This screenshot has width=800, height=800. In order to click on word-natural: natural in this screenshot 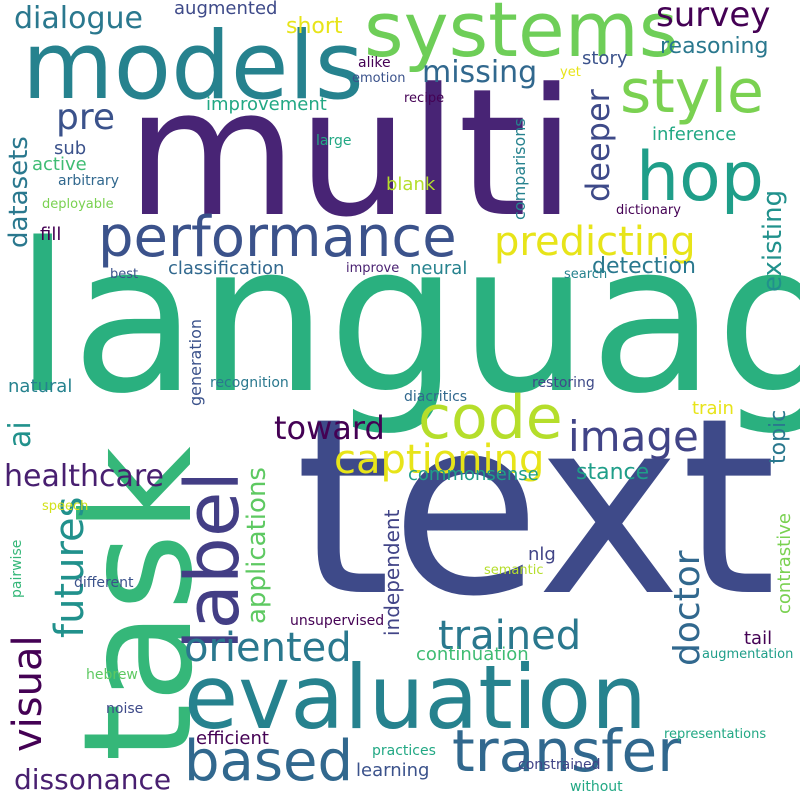, I will do `click(40, 386)`.